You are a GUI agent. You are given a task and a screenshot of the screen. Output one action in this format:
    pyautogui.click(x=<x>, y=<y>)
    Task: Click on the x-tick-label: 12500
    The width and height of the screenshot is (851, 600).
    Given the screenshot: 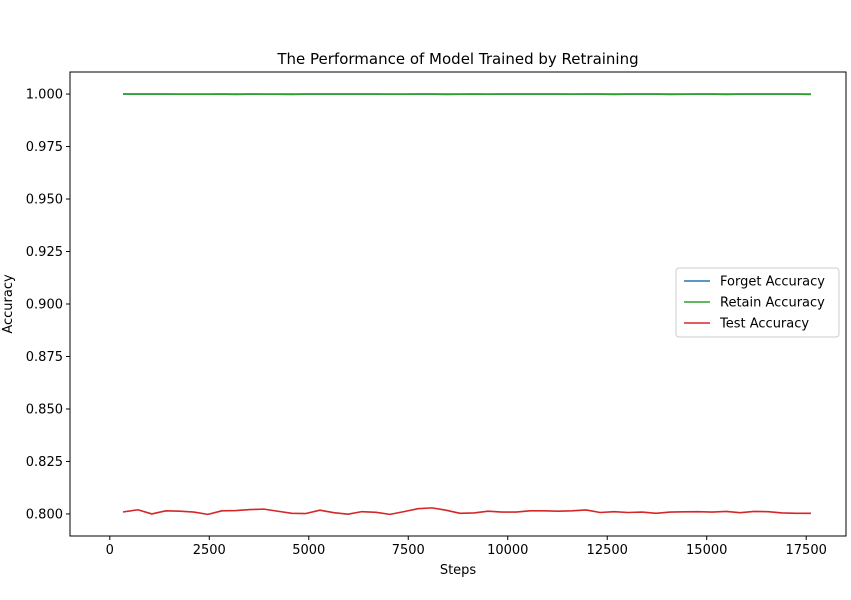 What is the action you would take?
    pyautogui.click(x=607, y=550)
    